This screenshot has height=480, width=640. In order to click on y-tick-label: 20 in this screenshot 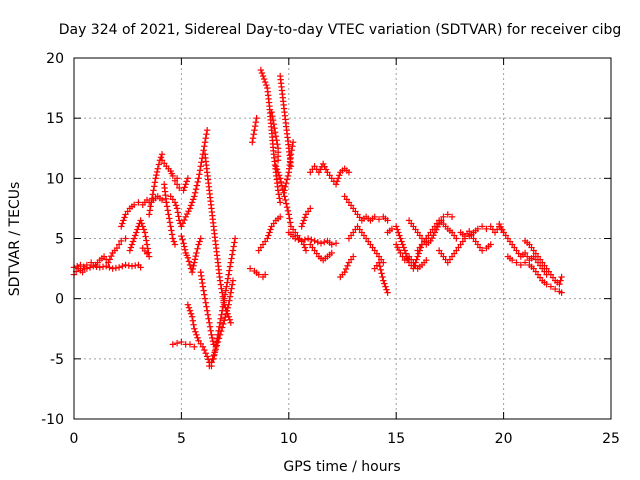, I will do `click(55, 59)`.